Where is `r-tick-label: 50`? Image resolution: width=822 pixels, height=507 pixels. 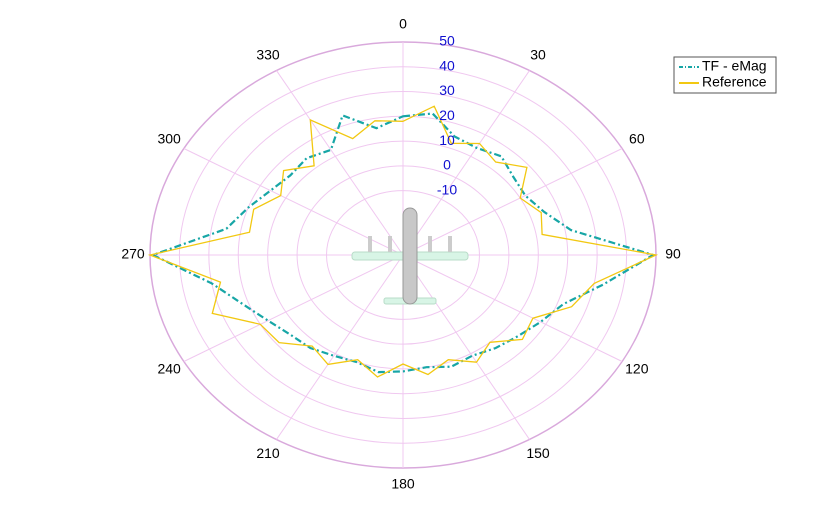 r-tick-label: 50 is located at coordinates (447, 41).